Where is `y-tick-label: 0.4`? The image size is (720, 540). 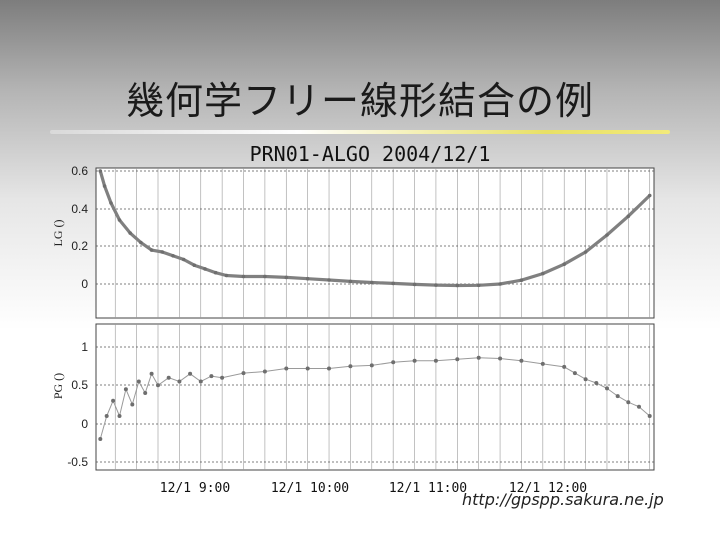 y-tick-label: 0.4 is located at coordinates (79, 209).